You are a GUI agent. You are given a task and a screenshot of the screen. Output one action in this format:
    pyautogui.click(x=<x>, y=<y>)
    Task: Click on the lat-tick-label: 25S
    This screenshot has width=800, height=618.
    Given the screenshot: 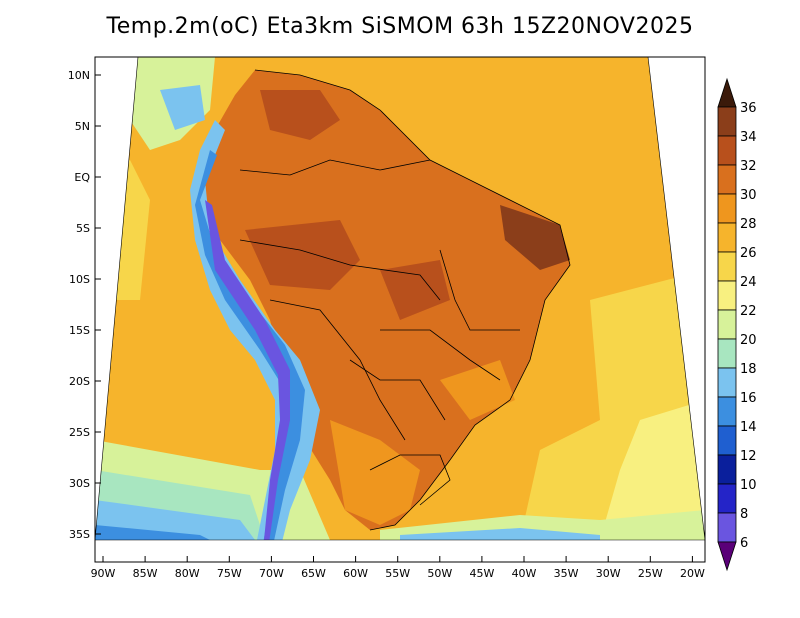 What is the action you would take?
    pyautogui.click(x=79, y=432)
    